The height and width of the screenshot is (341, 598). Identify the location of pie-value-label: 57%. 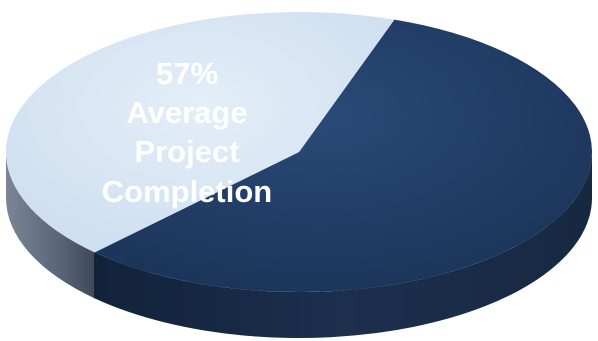
(187, 73).